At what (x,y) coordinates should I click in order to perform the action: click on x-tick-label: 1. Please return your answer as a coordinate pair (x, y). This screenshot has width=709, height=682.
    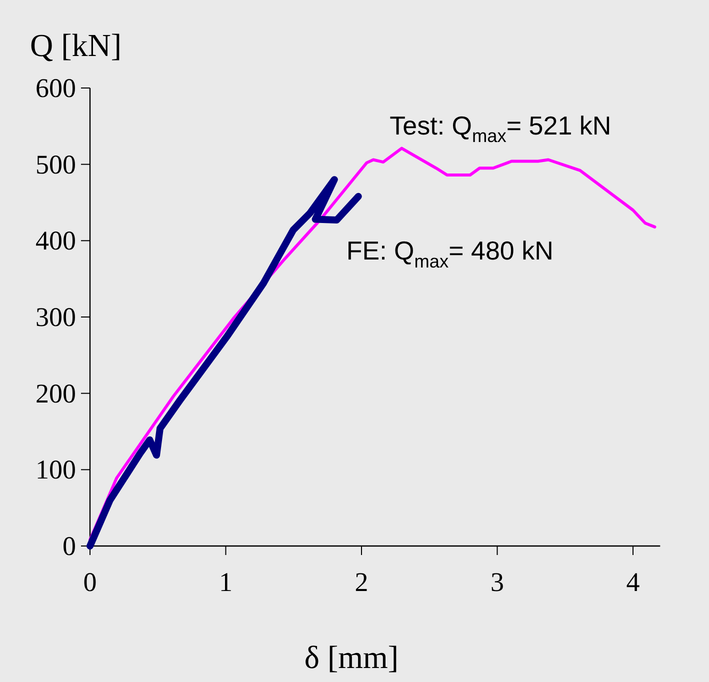
    Looking at the image, I should click on (225, 582).